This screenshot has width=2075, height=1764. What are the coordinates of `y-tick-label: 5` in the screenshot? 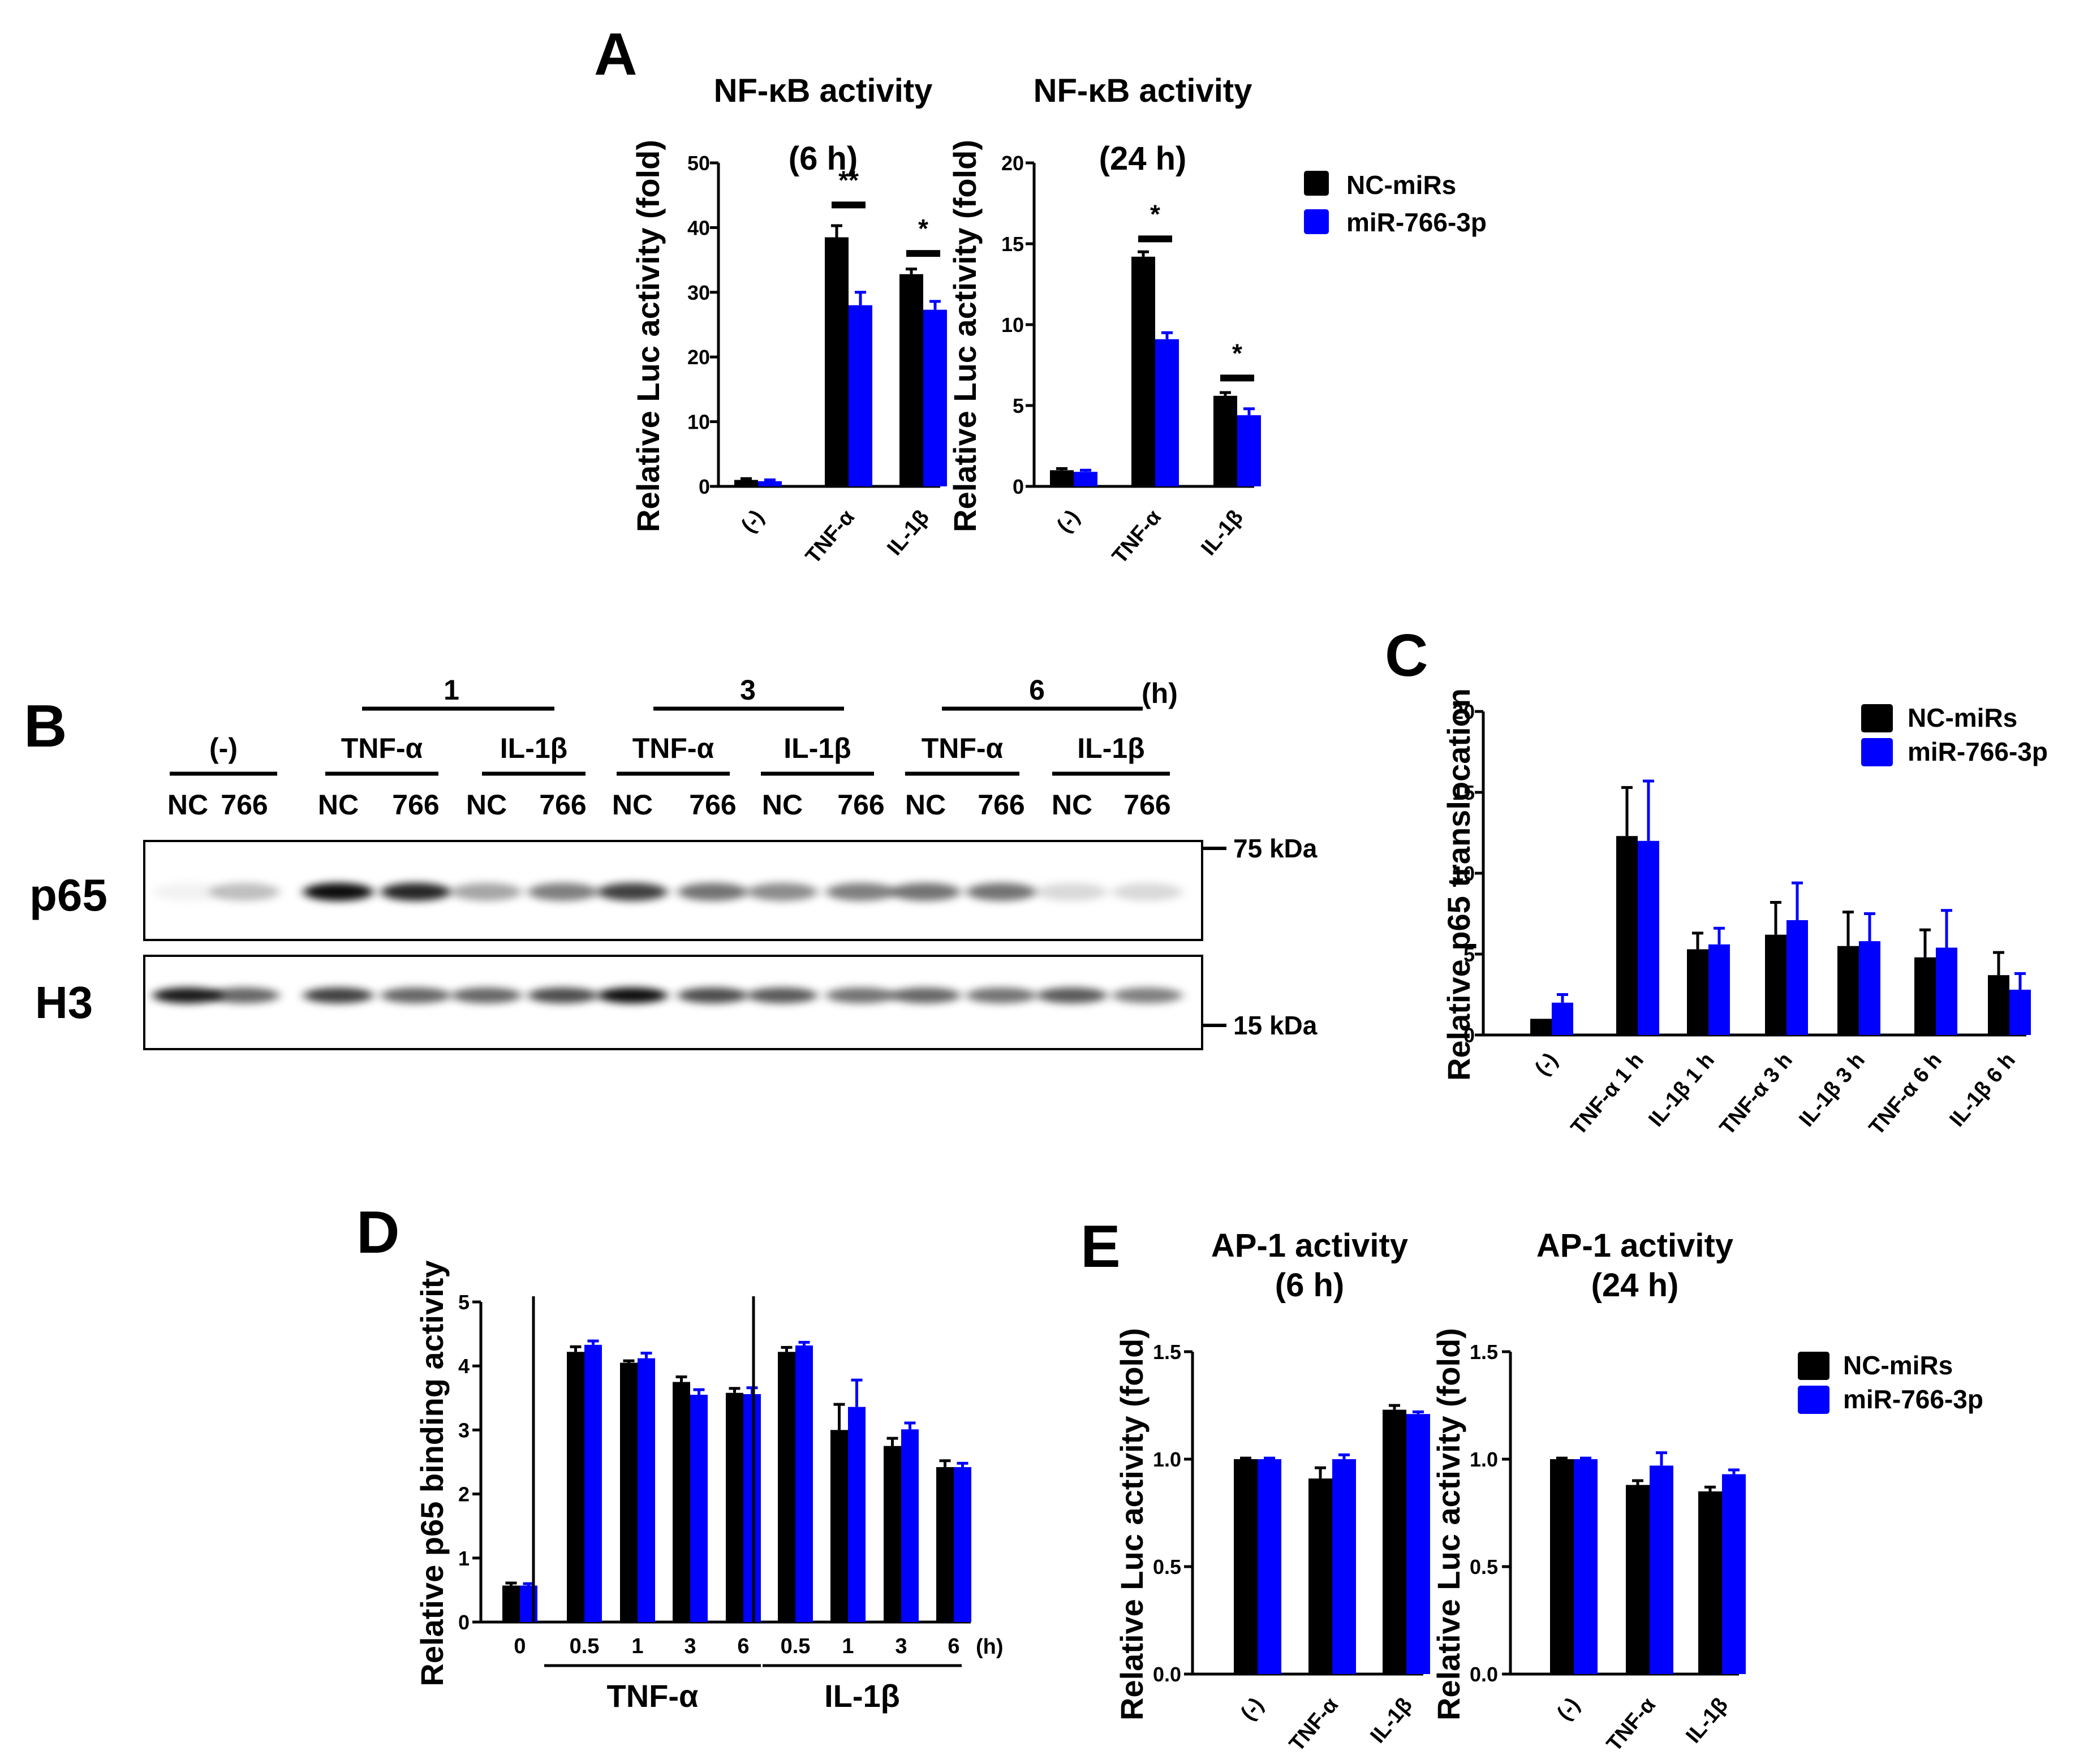 It's located at (1469, 954).